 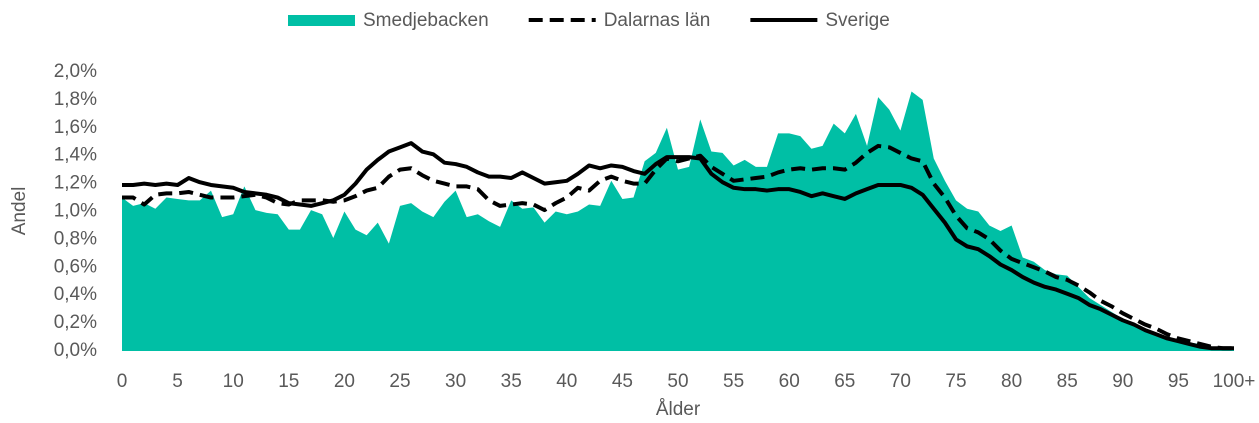 What do you see at coordinates (19, 211) in the screenshot?
I see `y-axis-label: Andel` at bounding box center [19, 211].